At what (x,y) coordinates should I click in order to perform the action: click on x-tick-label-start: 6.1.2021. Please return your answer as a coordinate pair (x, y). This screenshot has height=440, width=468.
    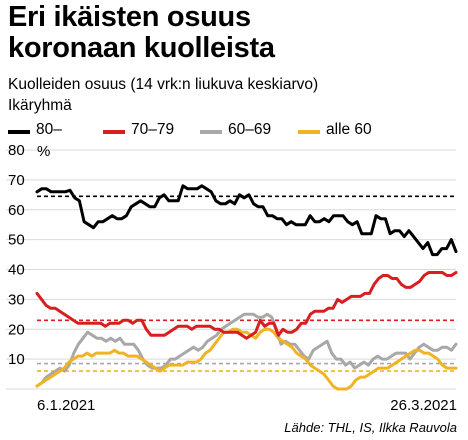
    Looking at the image, I should click on (66, 405).